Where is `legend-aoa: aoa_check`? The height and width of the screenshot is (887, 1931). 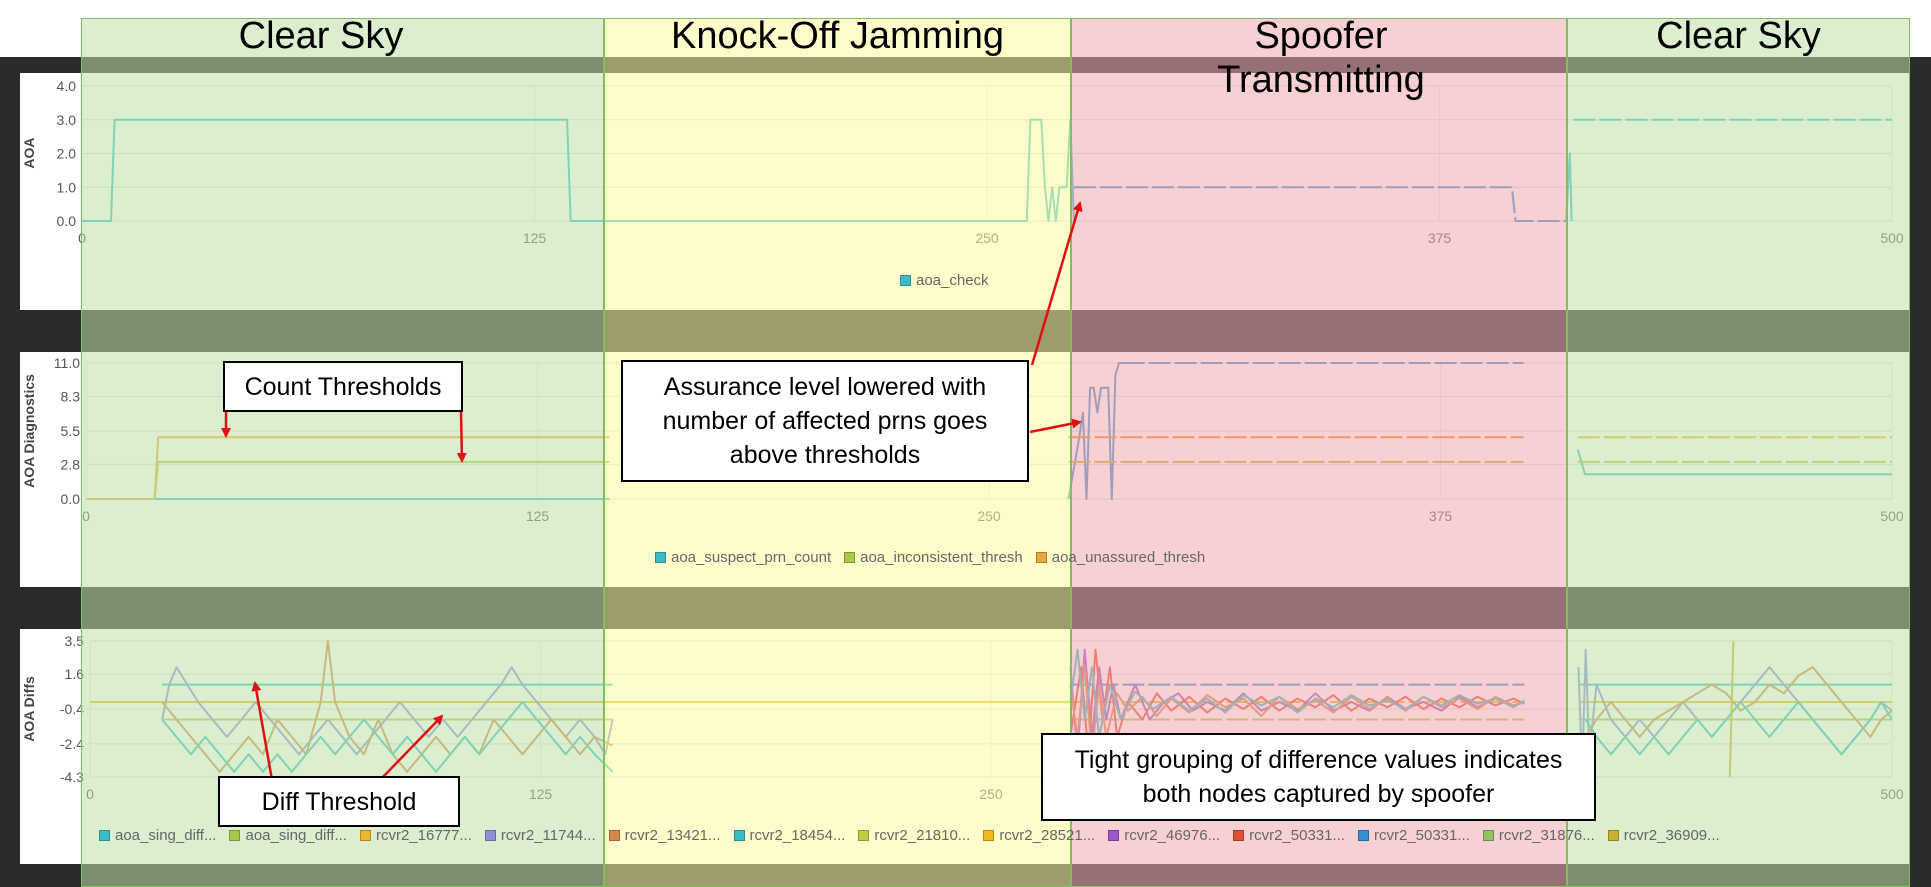 legend-aoa: aoa_check is located at coordinates (951, 280).